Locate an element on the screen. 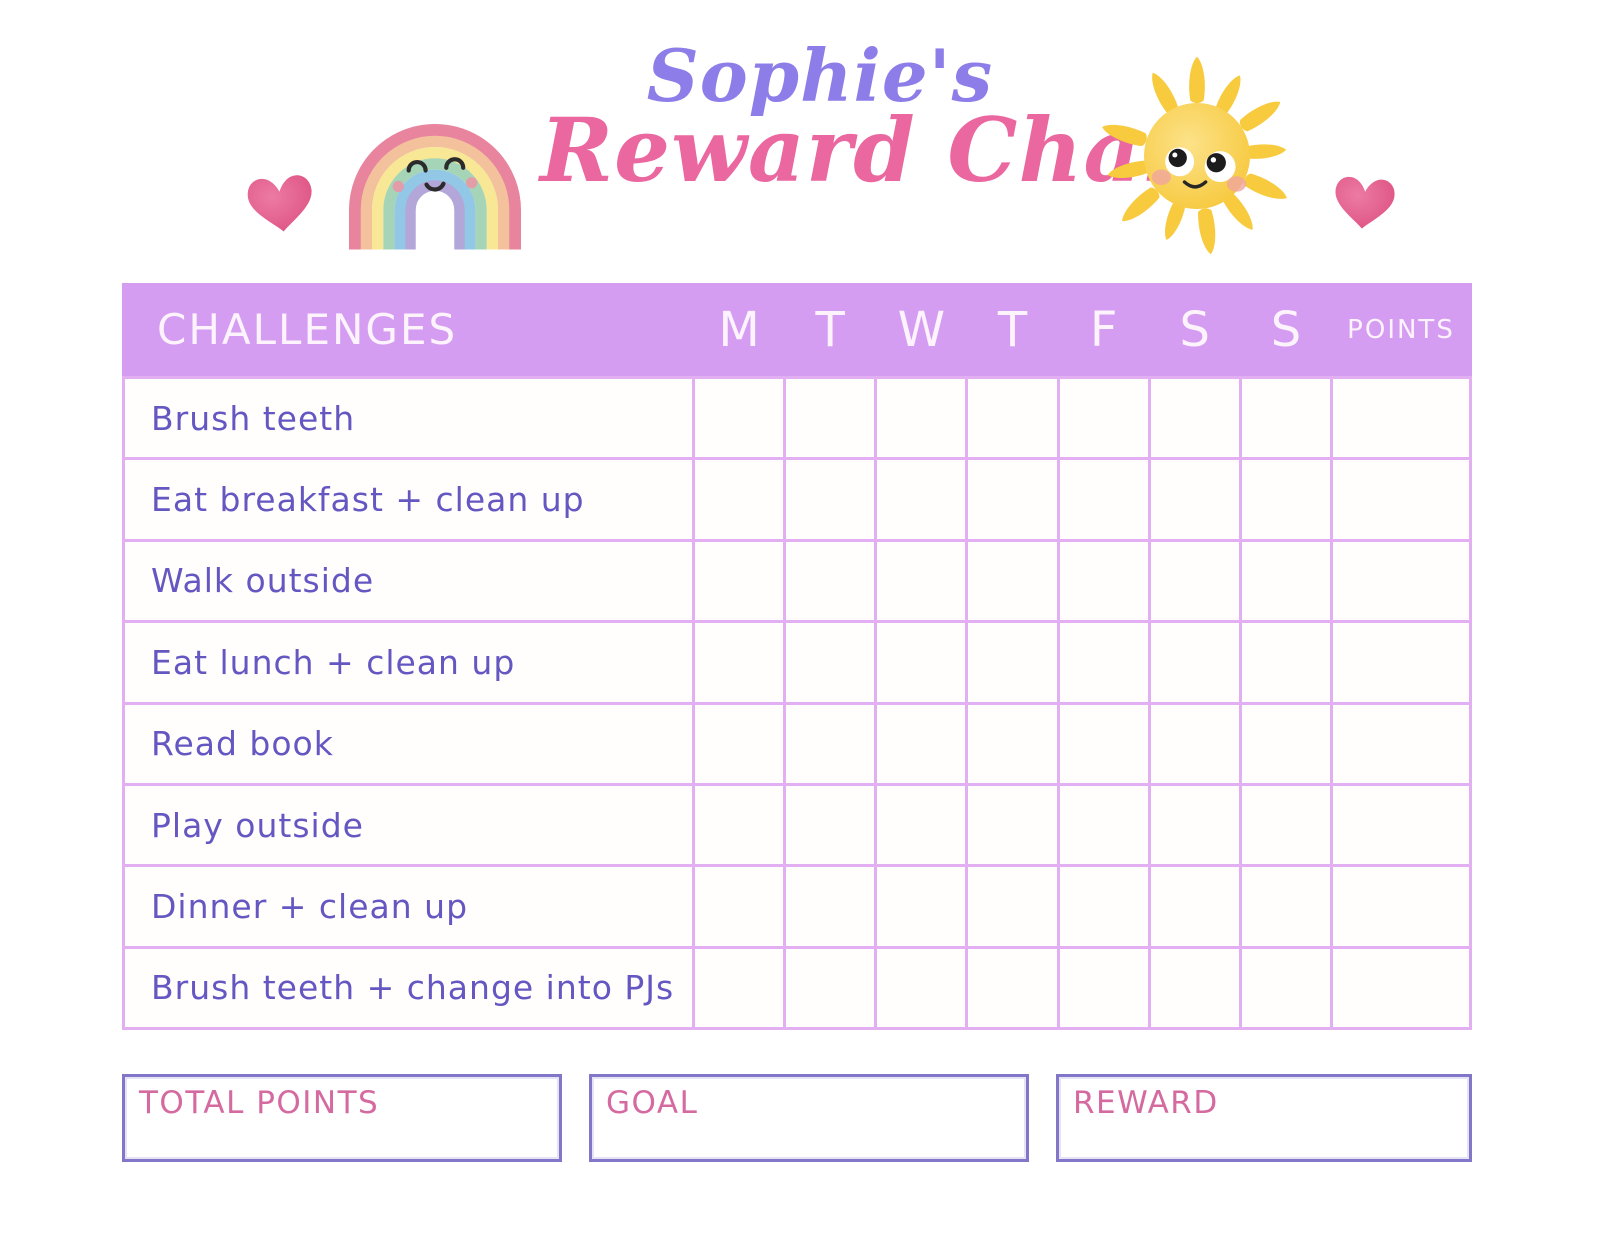 This screenshot has height=1236, width=1600. challenge-label: Brush teeth + change into PJs is located at coordinates (408, 987).